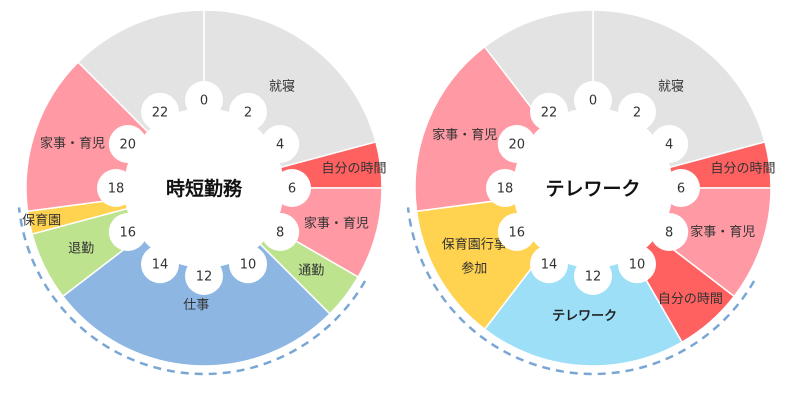  Describe the element at coordinates (311, 270) in the screenshot. I see `segment-label: 通勤` at that location.